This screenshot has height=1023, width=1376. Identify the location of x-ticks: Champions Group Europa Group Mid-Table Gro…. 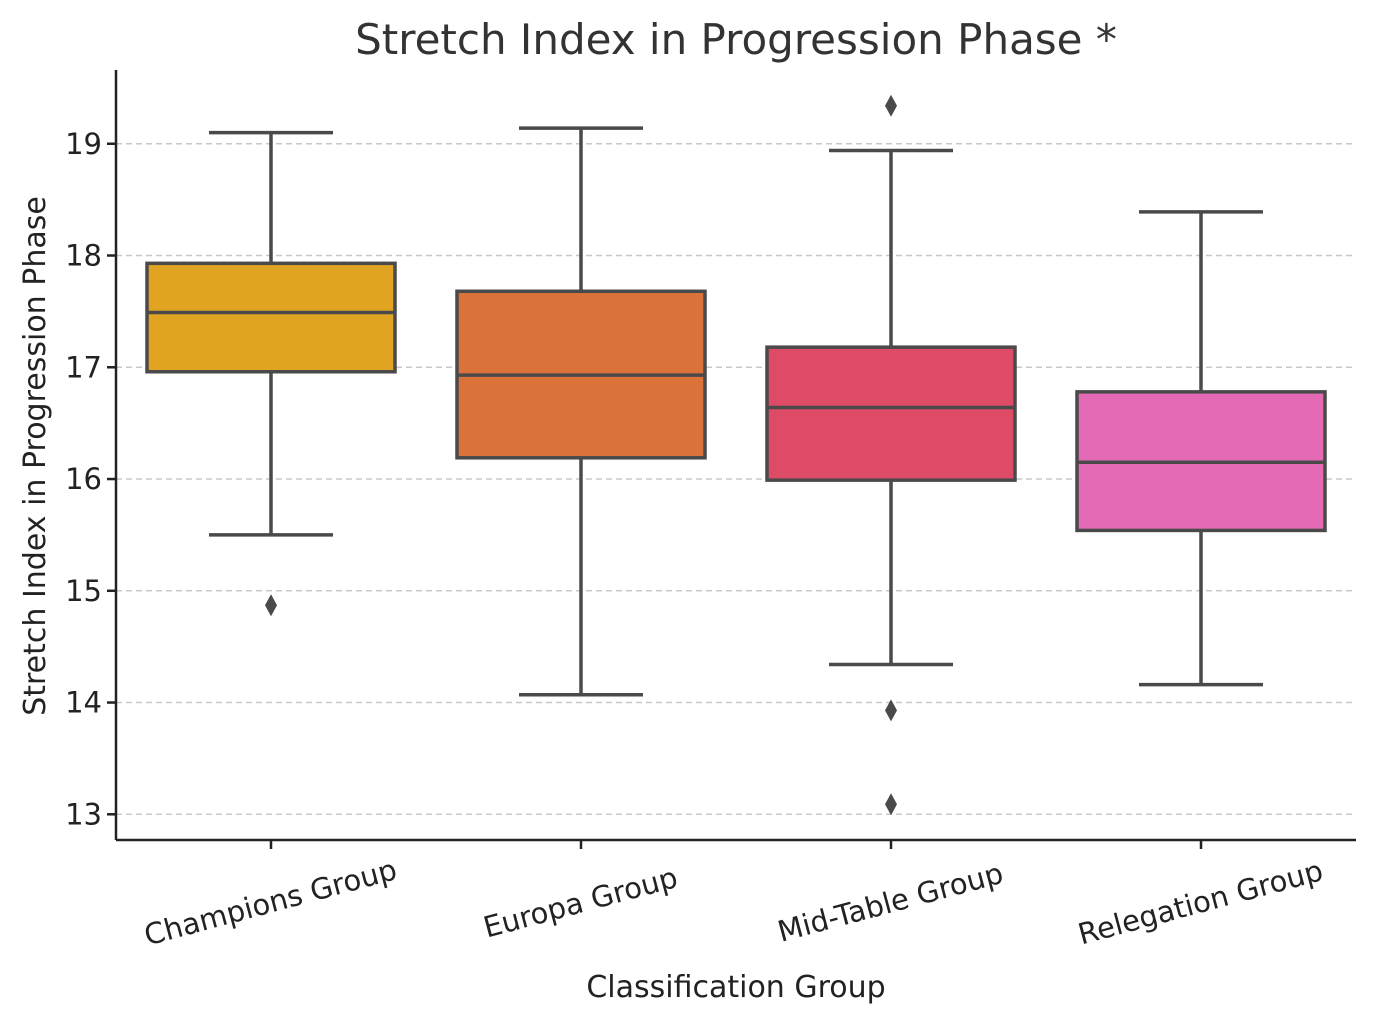
(733, 896).